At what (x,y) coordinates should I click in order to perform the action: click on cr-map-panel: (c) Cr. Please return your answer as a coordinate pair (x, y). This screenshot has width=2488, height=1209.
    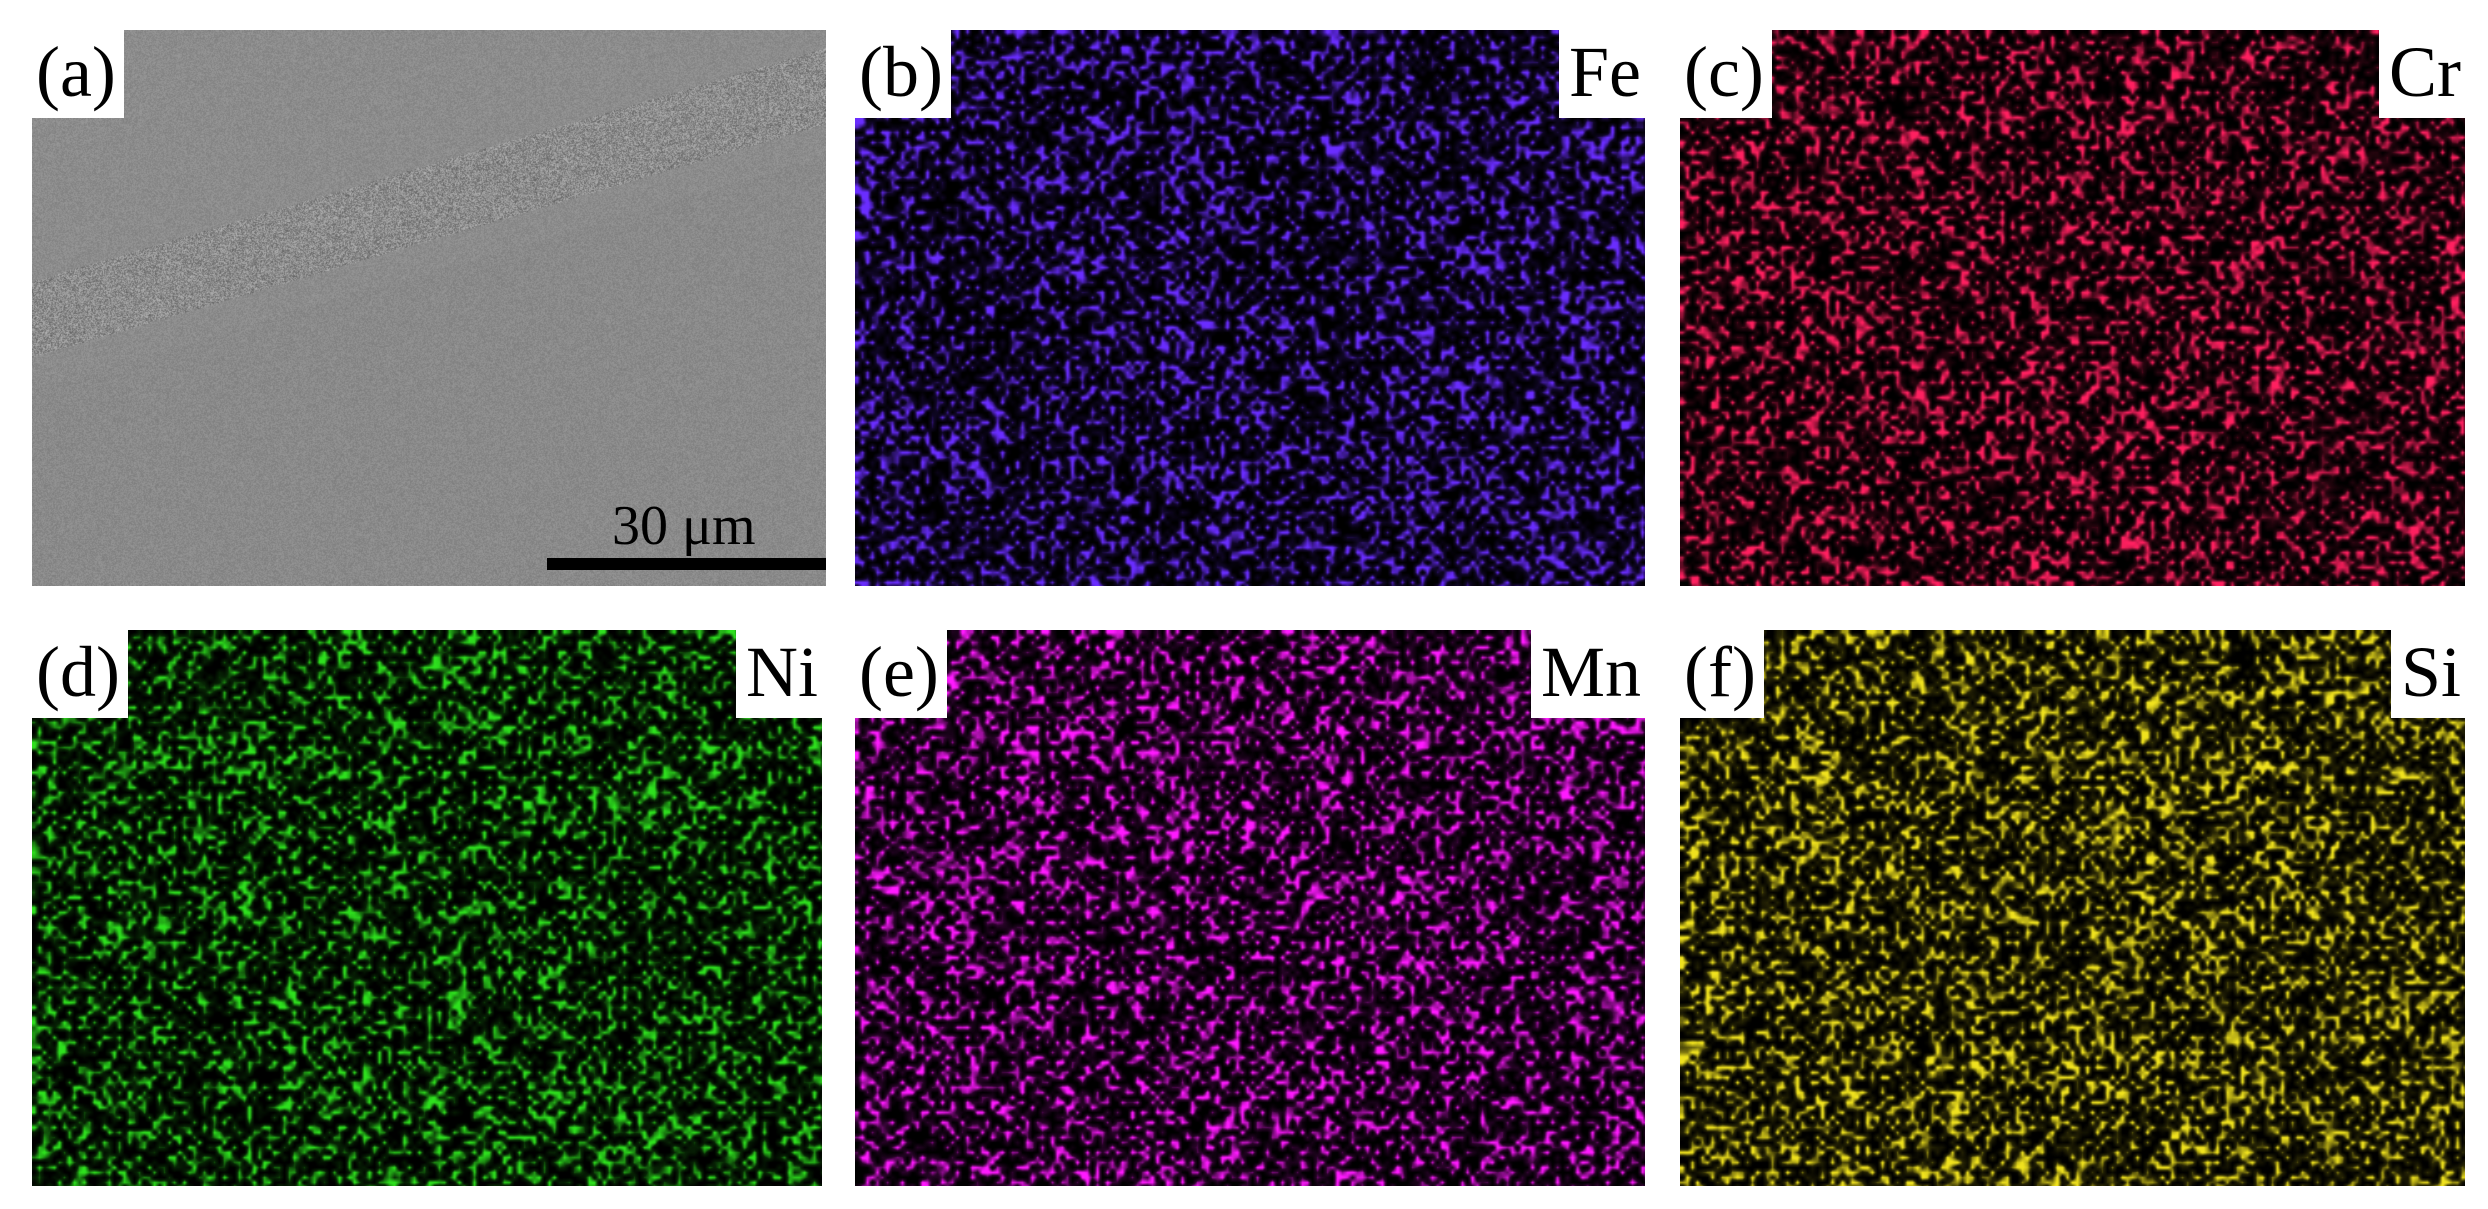
    Looking at the image, I should click on (2072, 308).